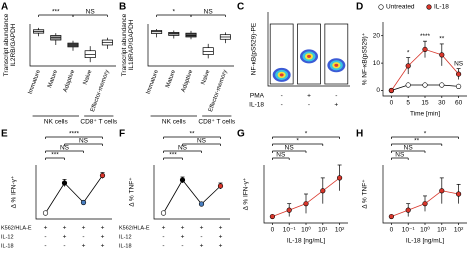  Describe the element at coordinates (377, 63) in the screenshot. I see `y-tick-label: 10` at that location.